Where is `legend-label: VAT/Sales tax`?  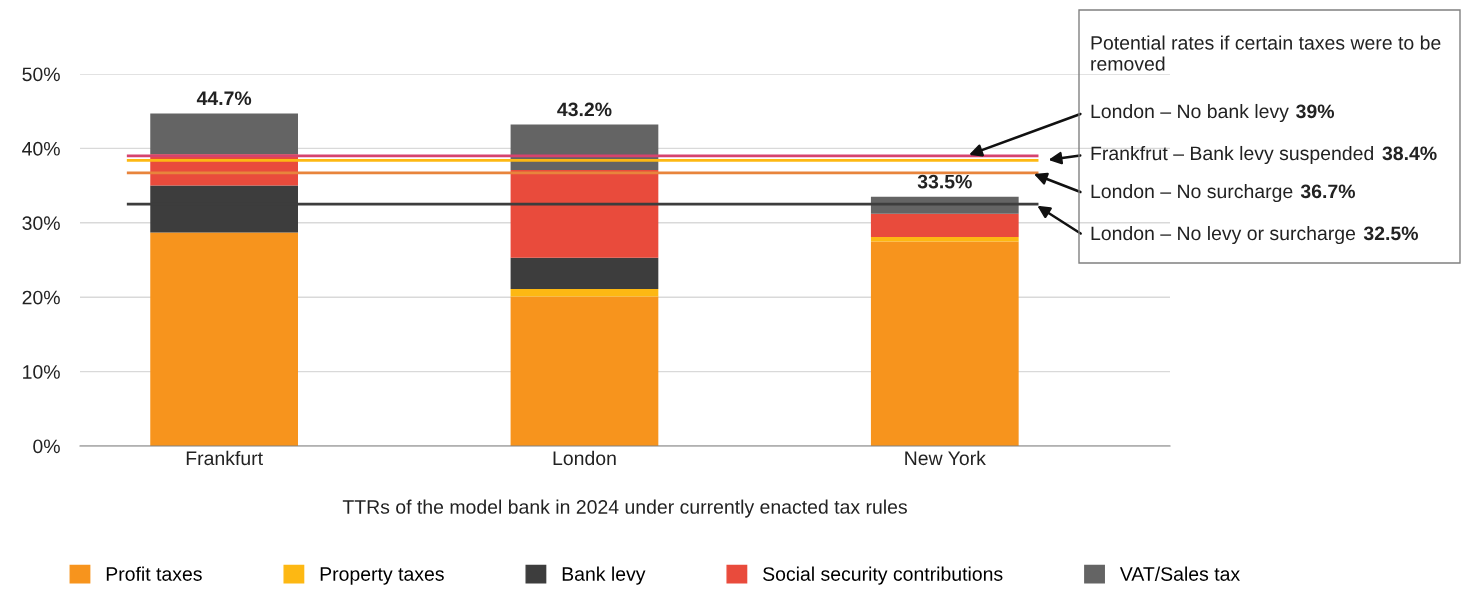
legend-label: VAT/Sales tax is located at coordinates (1179, 573).